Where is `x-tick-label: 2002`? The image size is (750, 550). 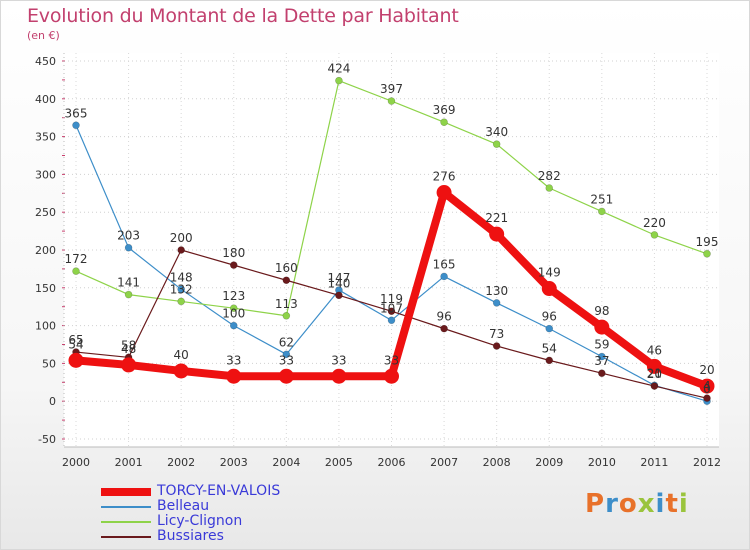
x-tick-label: 2002 is located at coordinates (181, 462).